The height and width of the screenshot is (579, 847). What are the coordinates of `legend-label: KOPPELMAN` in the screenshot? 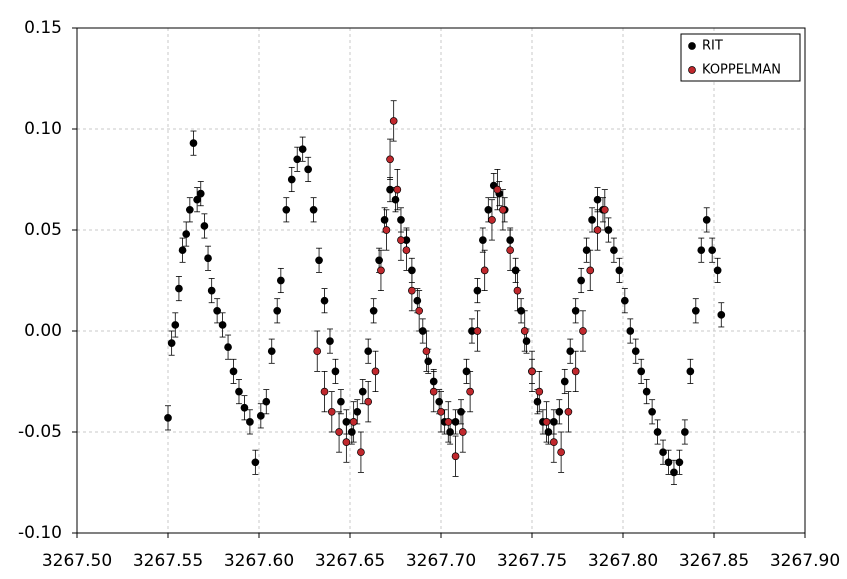 It's located at (741, 70).